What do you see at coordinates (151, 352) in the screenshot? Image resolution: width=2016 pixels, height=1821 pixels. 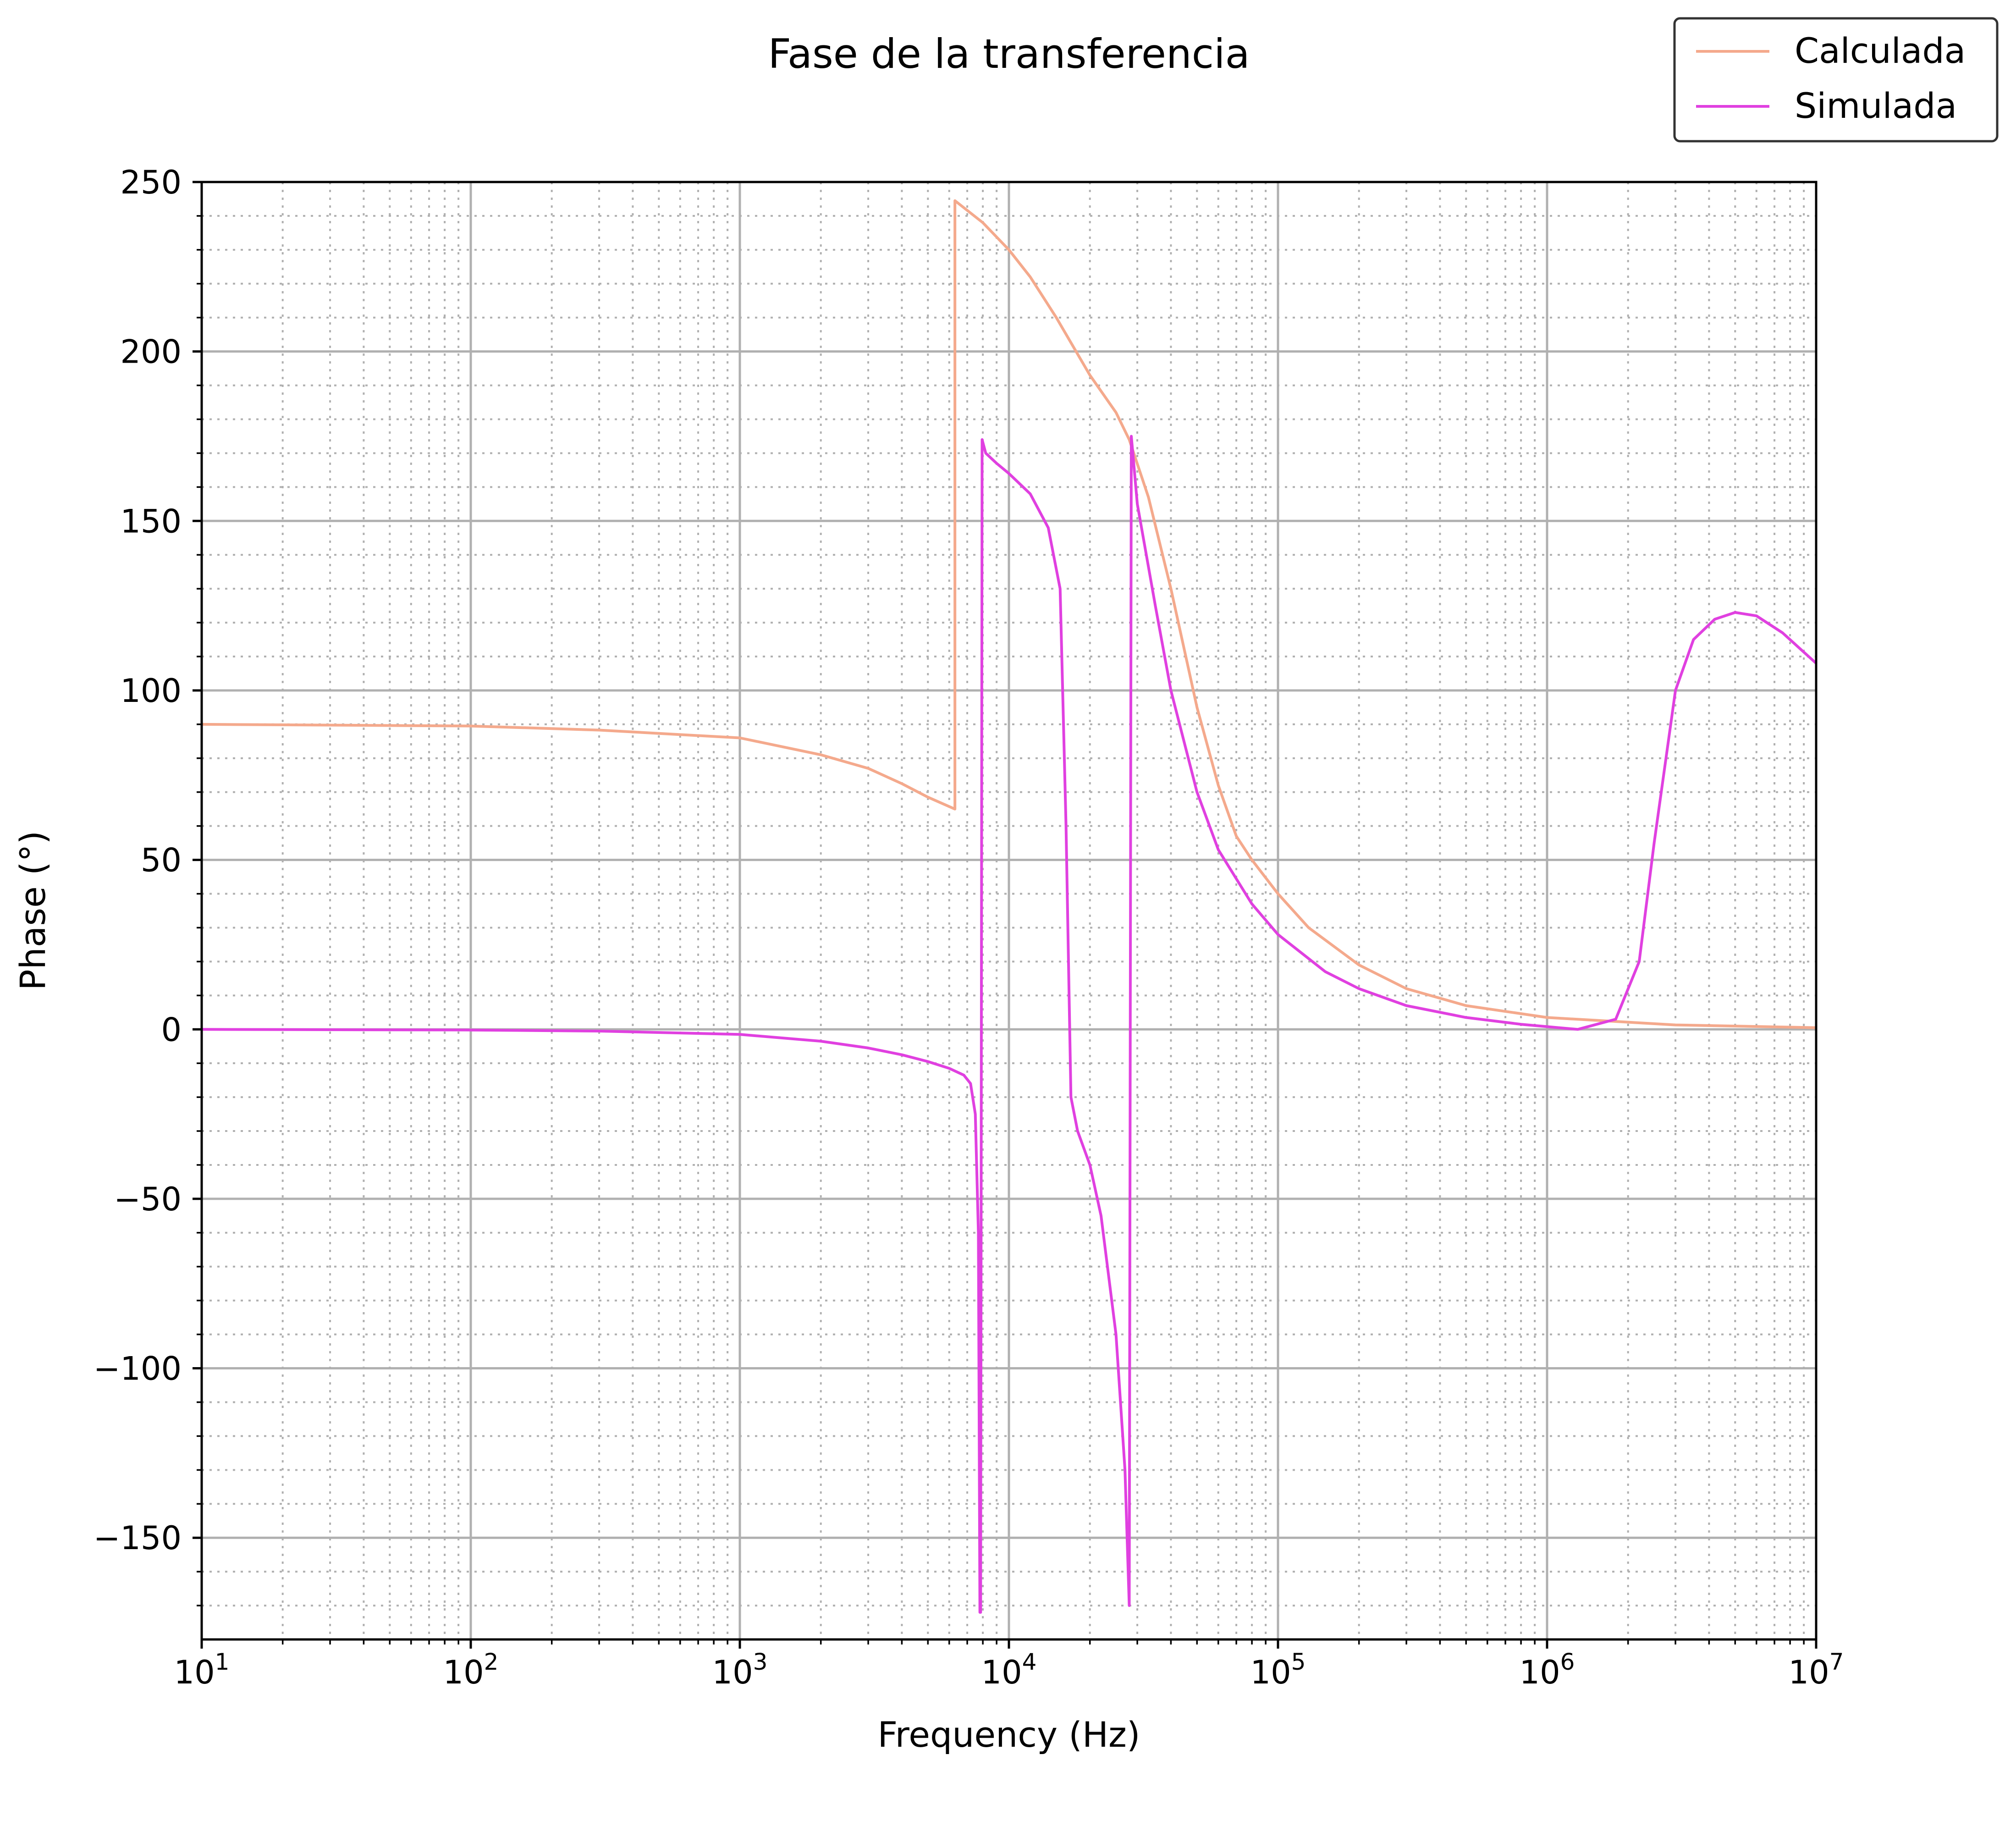 I see `y-tick-label: 200` at bounding box center [151, 352].